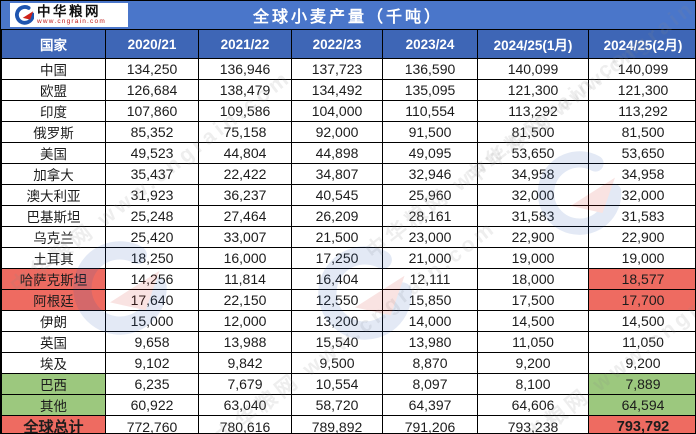  Describe the element at coordinates (533, 300) in the screenshot. I see `value-cell: 17,500` at that location.